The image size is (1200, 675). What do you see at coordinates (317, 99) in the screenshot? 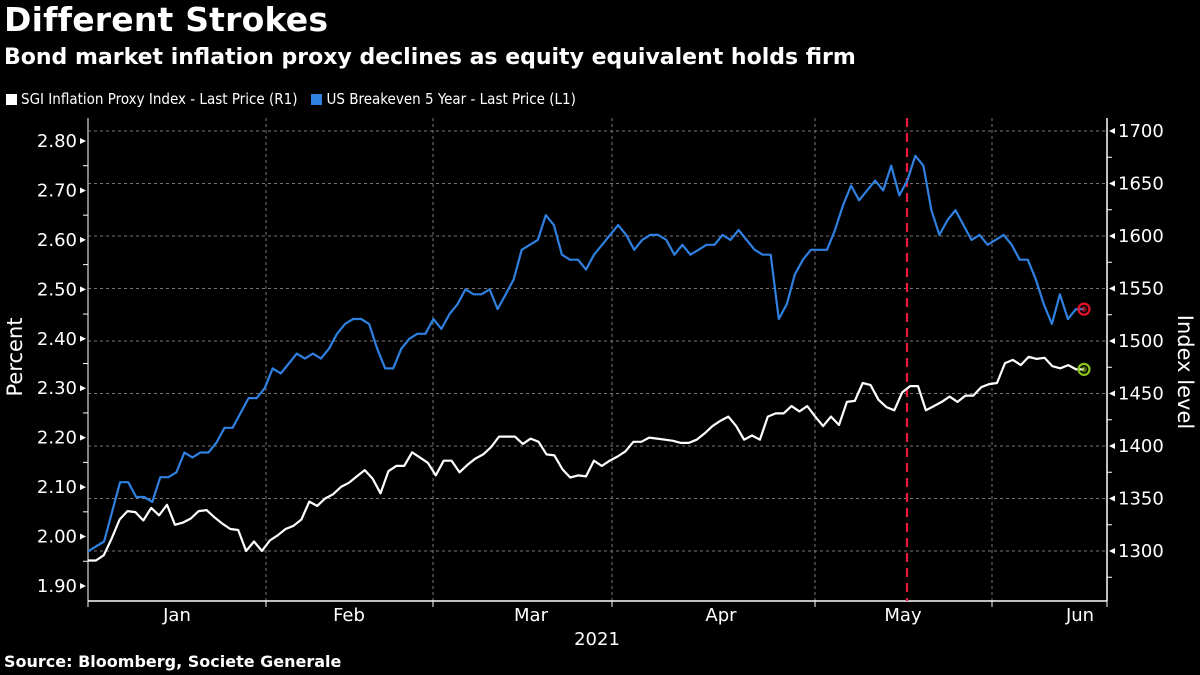
I see `legend-swatch-breakeven` at bounding box center [317, 99].